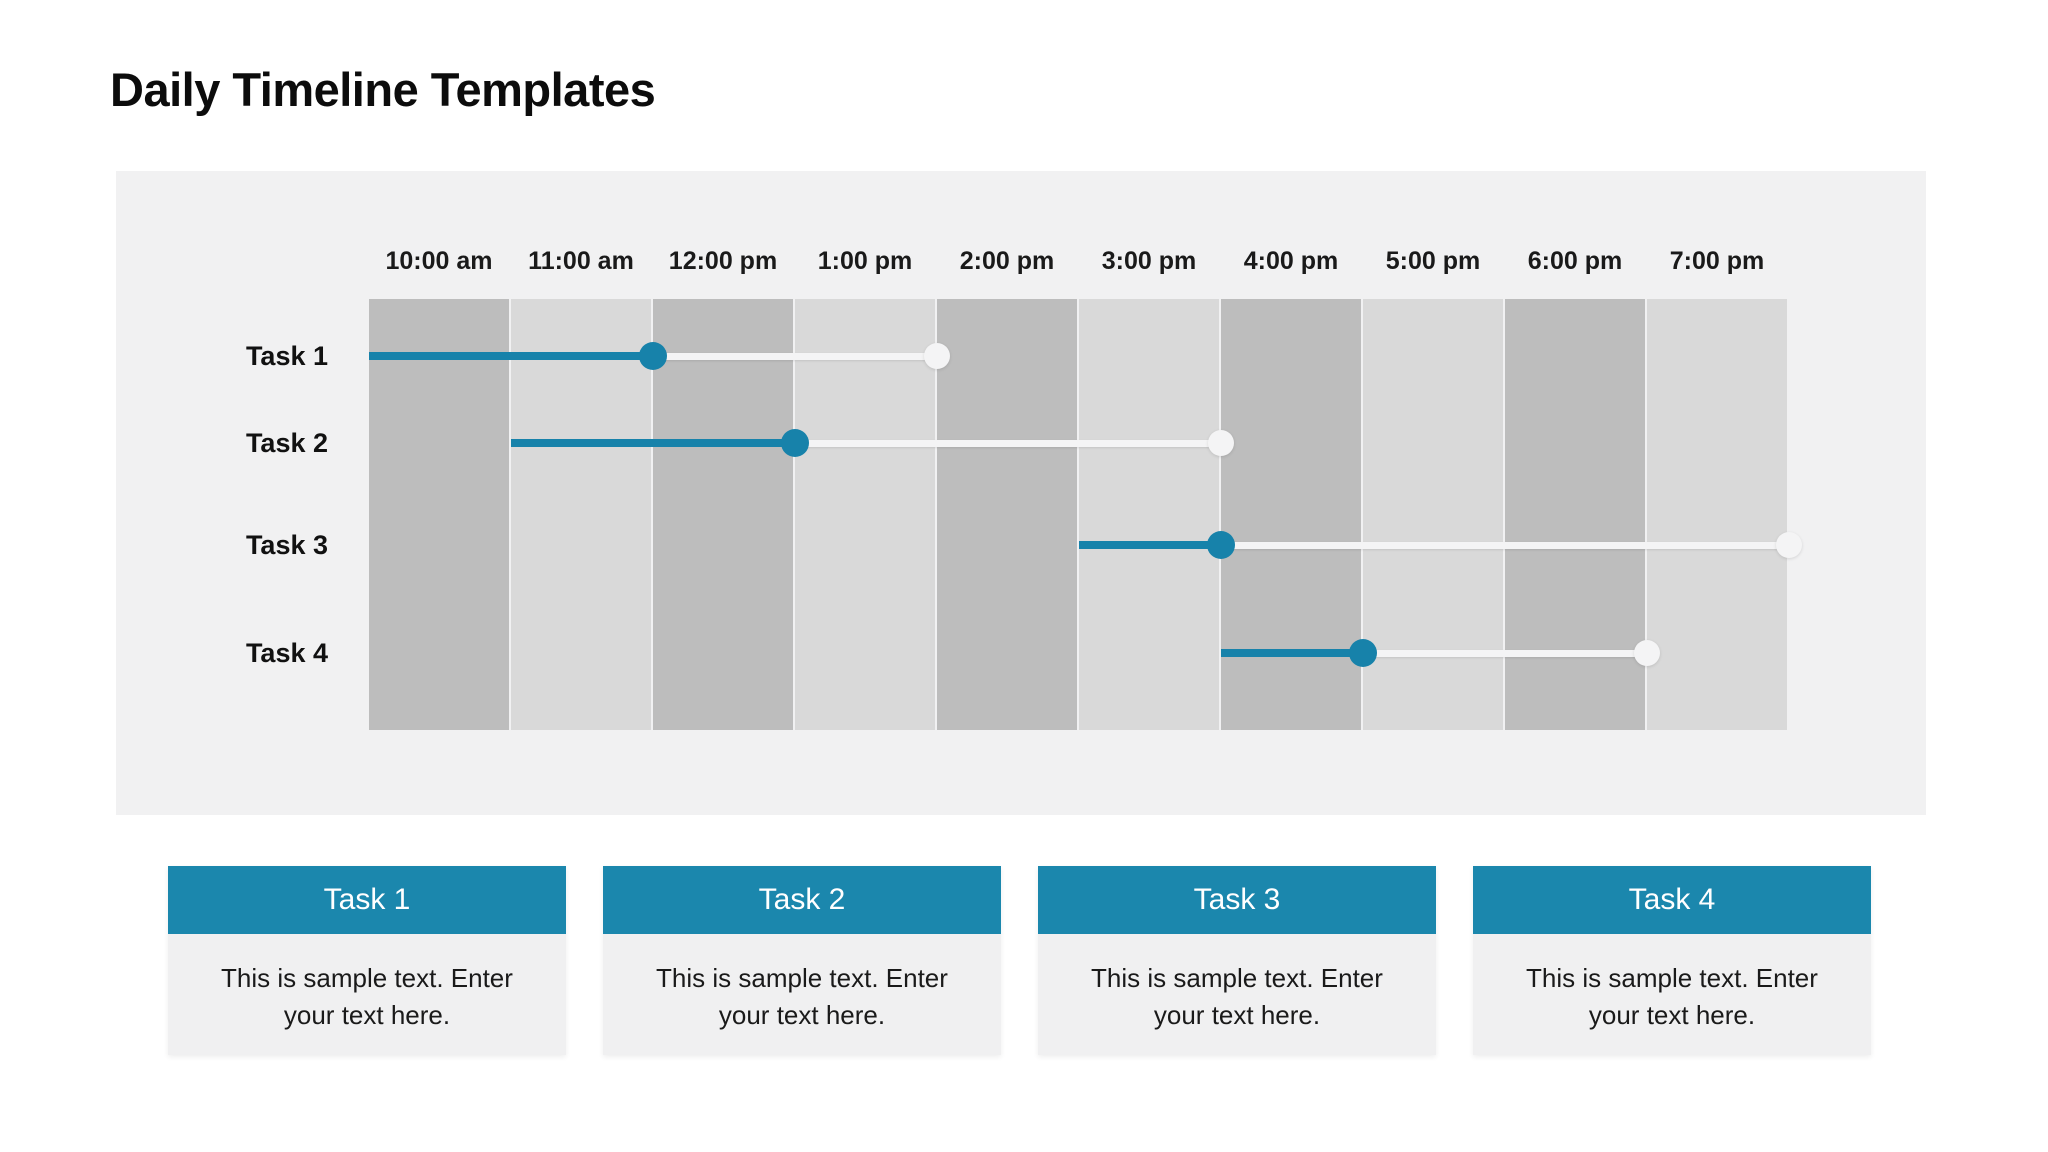 The height and width of the screenshot is (1152, 2048). Describe the element at coordinates (286, 545) in the screenshot. I see `task-row-label: Task 3` at that location.